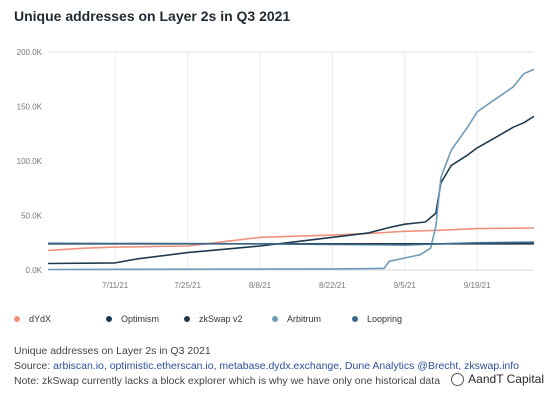 The image size is (554, 406). I want to click on legend-label: Optimism, so click(140, 319).